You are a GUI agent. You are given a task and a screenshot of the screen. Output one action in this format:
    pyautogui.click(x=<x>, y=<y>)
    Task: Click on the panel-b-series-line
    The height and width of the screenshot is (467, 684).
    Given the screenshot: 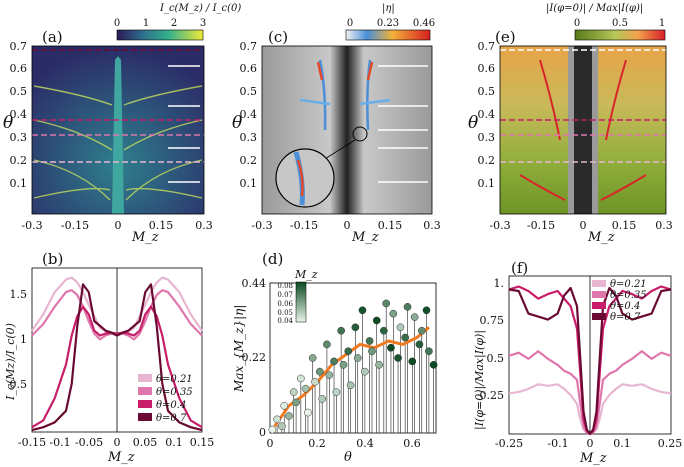 What is the action you would take?
    pyautogui.click(x=117, y=357)
    